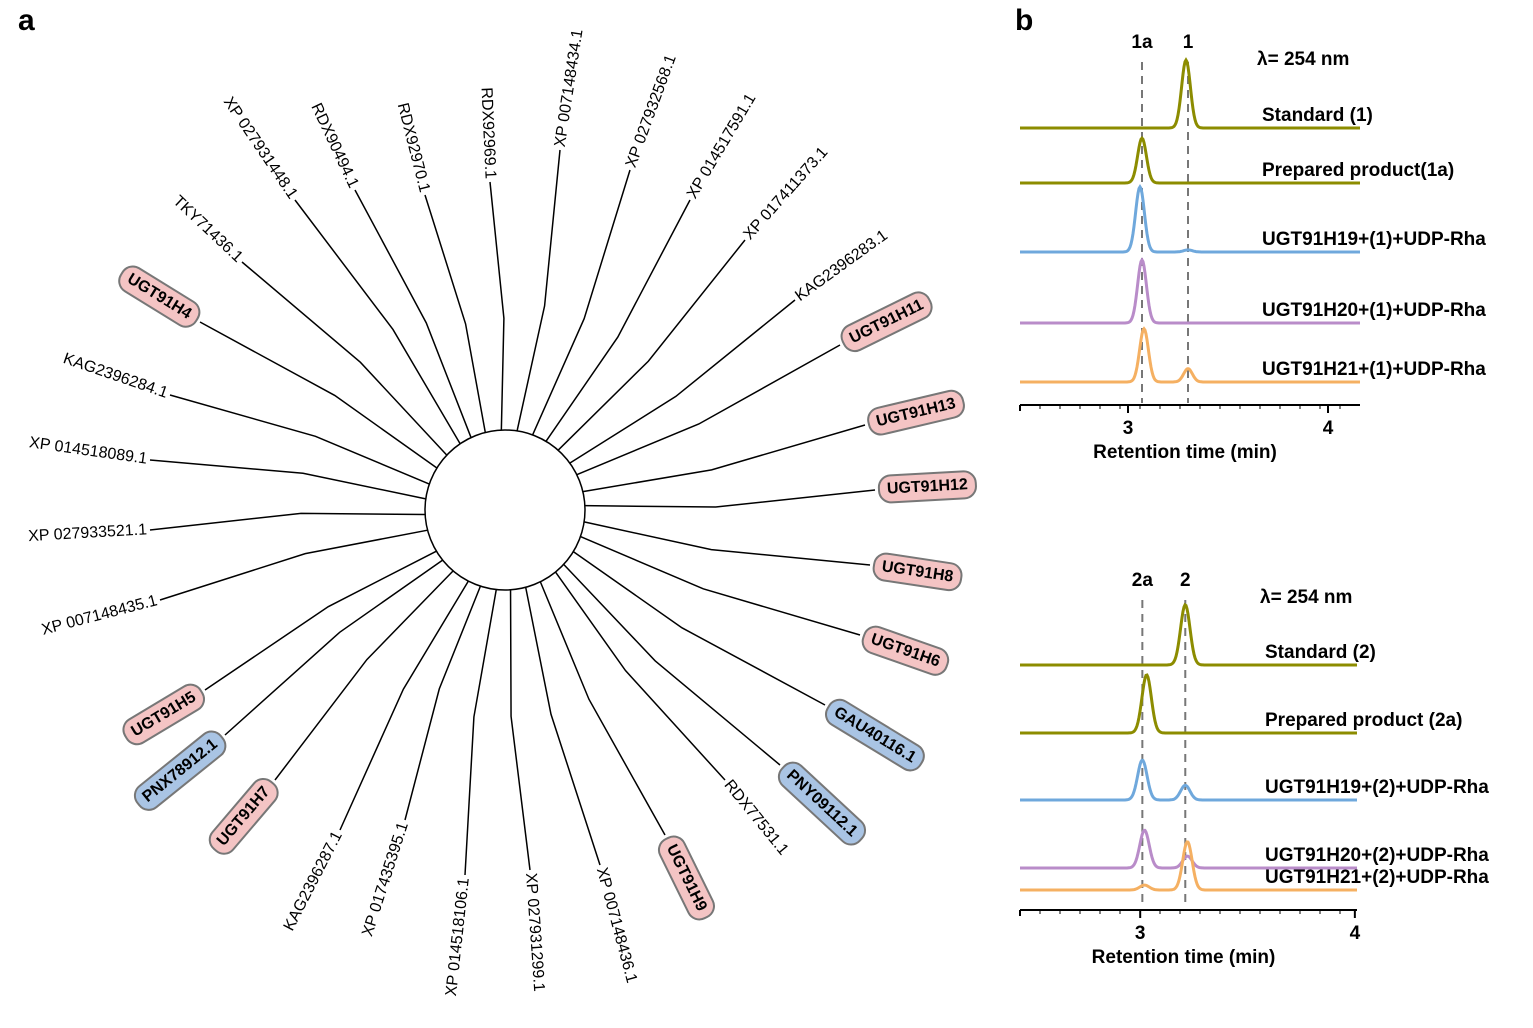 This screenshot has height=1028, width=1533. I want to click on marker-label: 2, so click(1185, 580).